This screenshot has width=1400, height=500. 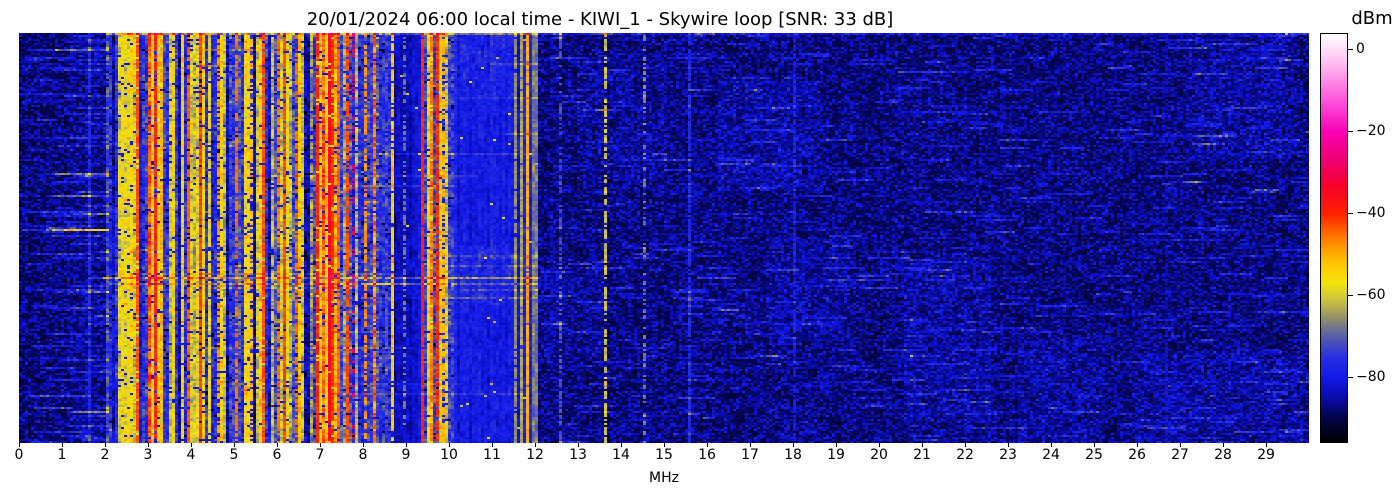 I want to click on colorbar-tick-label: 0, so click(x=1360, y=49).